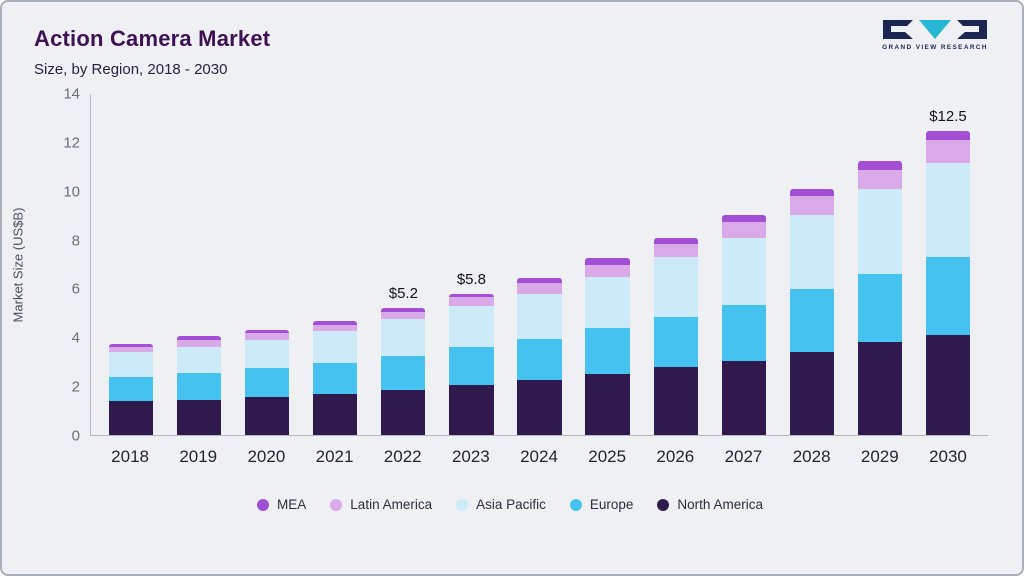 The image size is (1024, 576). Describe the element at coordinates (880, 165) in the screenshot. I see `bar-segment-mea-2029` at that location.